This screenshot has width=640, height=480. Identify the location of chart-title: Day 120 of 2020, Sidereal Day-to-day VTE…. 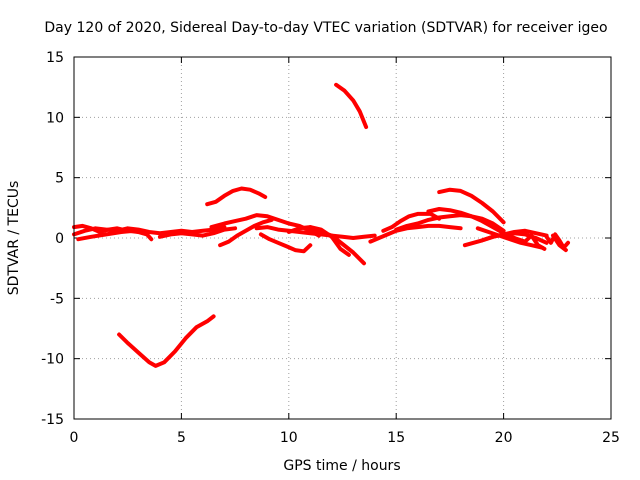
(325, 28).